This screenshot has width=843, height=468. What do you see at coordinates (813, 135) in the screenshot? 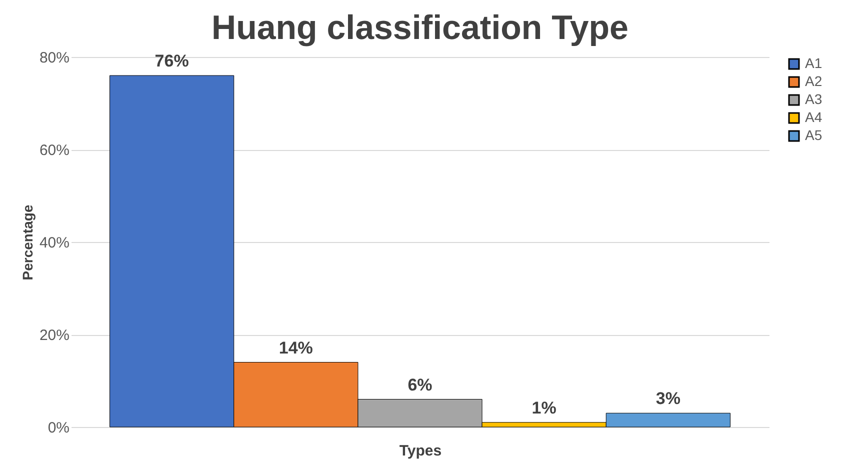
I see `legend-label: A5` at bounding box center [813, 135].